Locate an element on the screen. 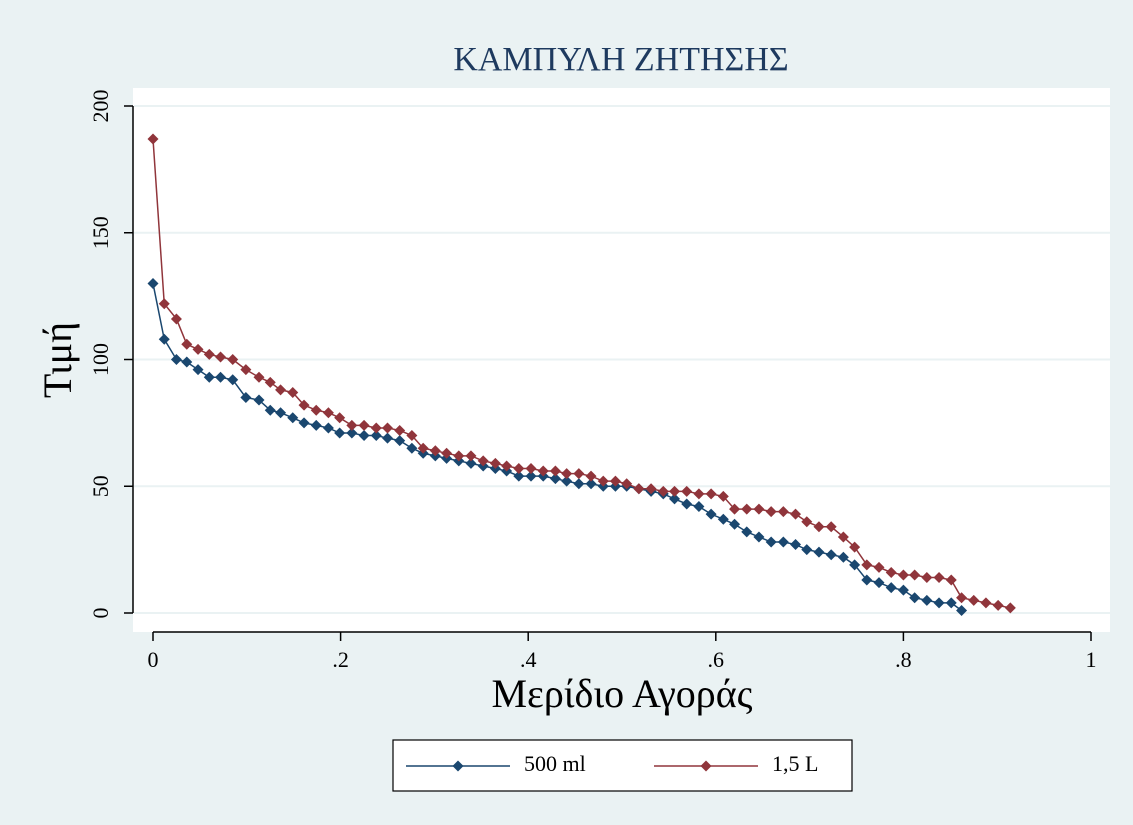 The image size is (1133, 825). y-tick-label: 100 is located at coordinates (100, 359).